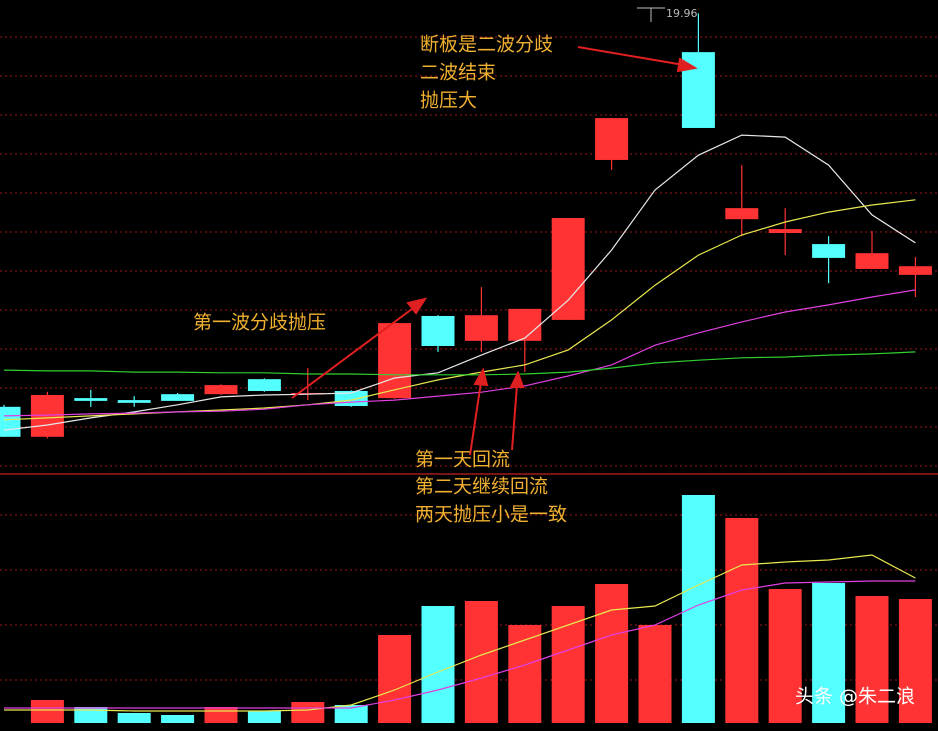  Describe the element at coordinates (491, 515) in the screenshot. I see `annotation: 两天抛压小是一致` at that location.